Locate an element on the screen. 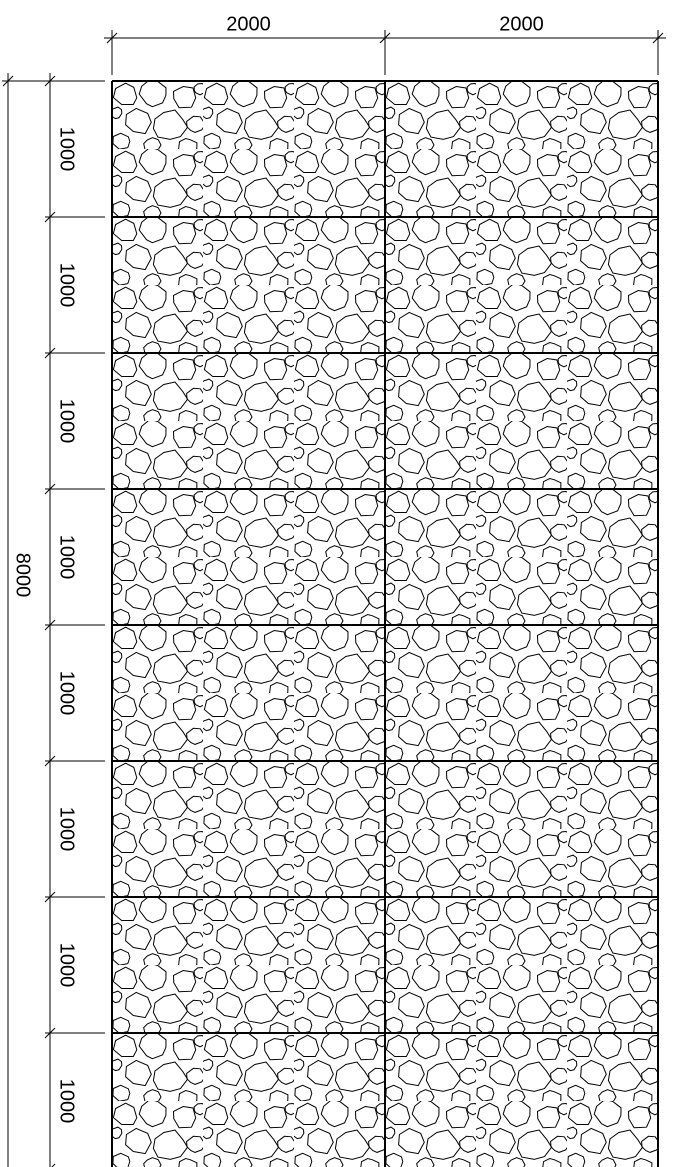  dim-text: 8000 is located at coordinates (23, 575).